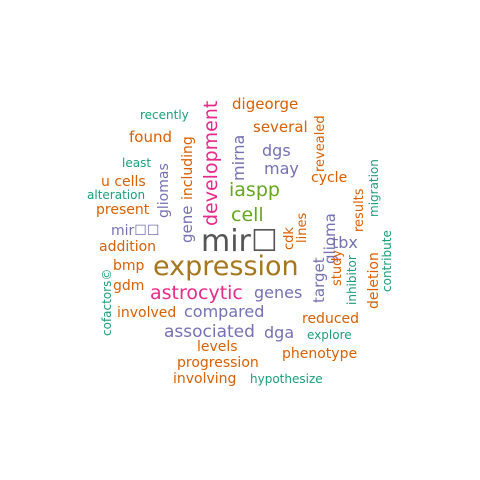  I want to click on word-mir: mir☐☐, so click(135, 231).